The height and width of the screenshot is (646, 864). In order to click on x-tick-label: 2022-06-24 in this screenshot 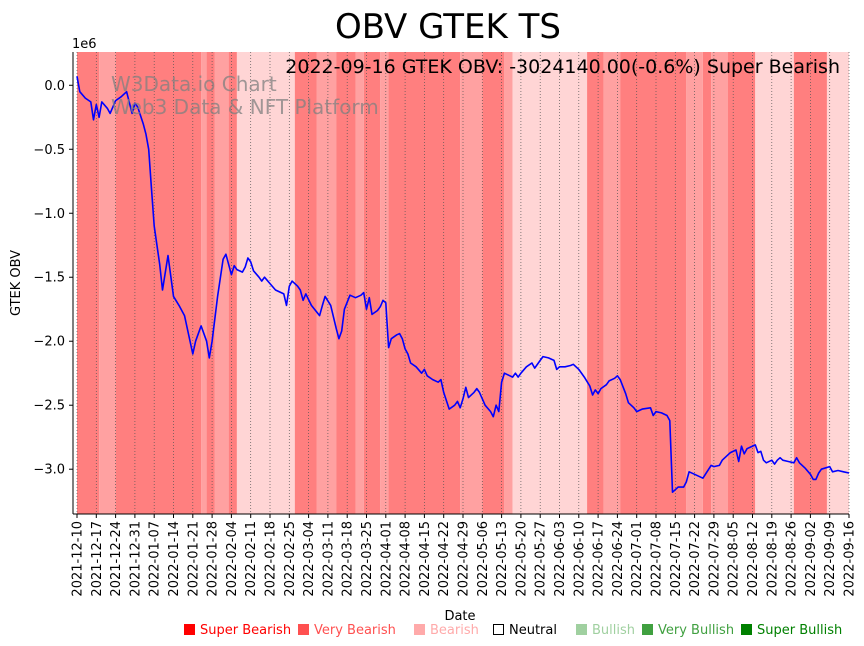, I will do `click(618, 559)`.